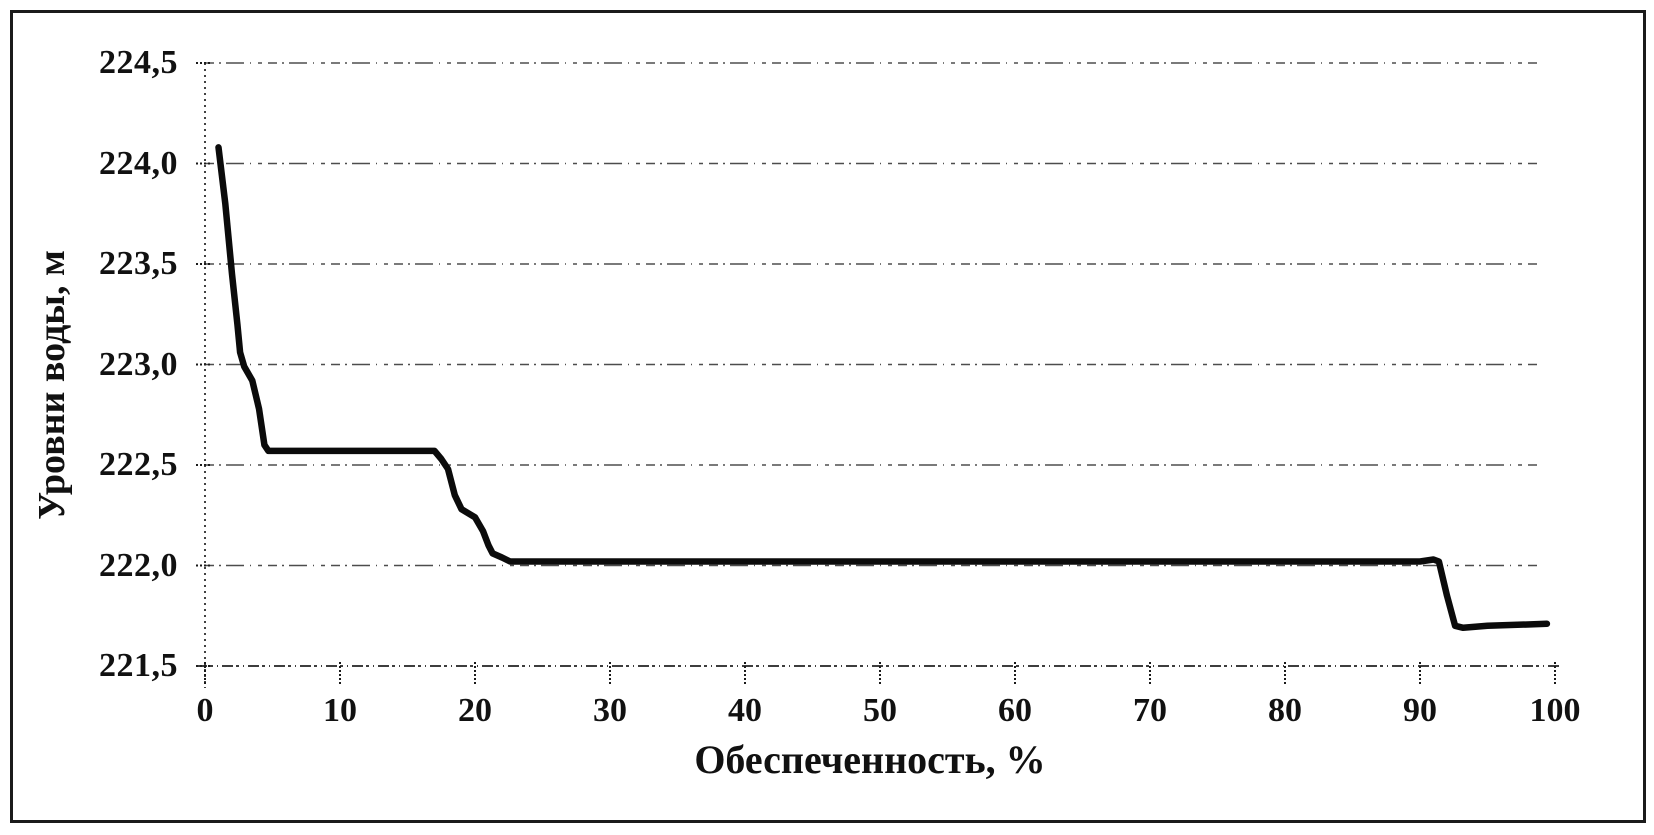  What do you see at coordinates (870, 759) in the screenshot?
I see `x-axis-title: Обеспеченность, %` at bounding box center [870, 759].